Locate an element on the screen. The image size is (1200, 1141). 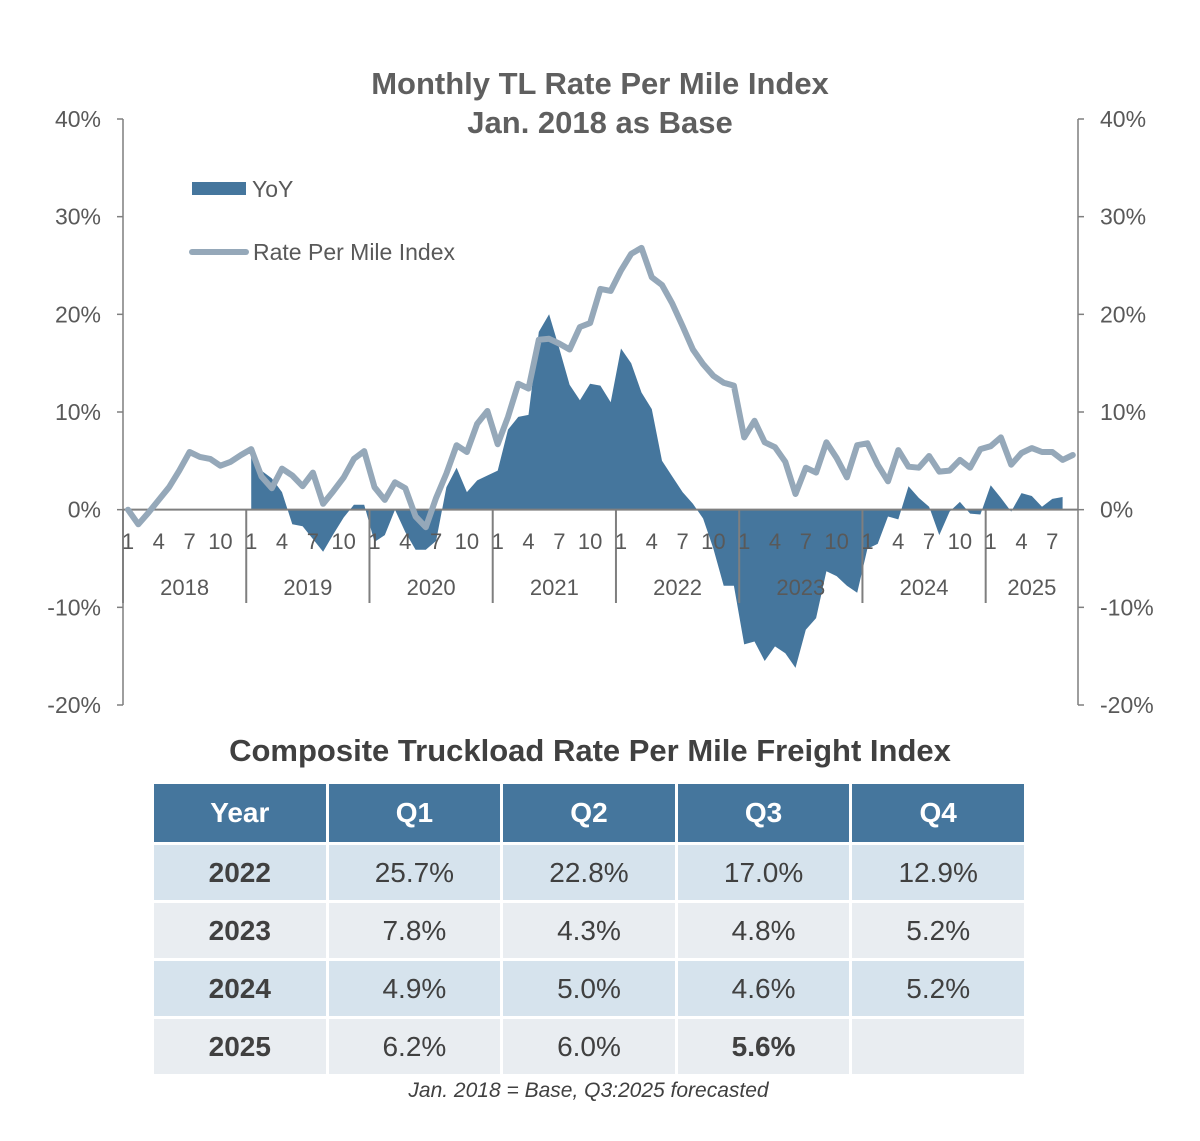
header-q1: Q1 is located at coordinates (414, 814).